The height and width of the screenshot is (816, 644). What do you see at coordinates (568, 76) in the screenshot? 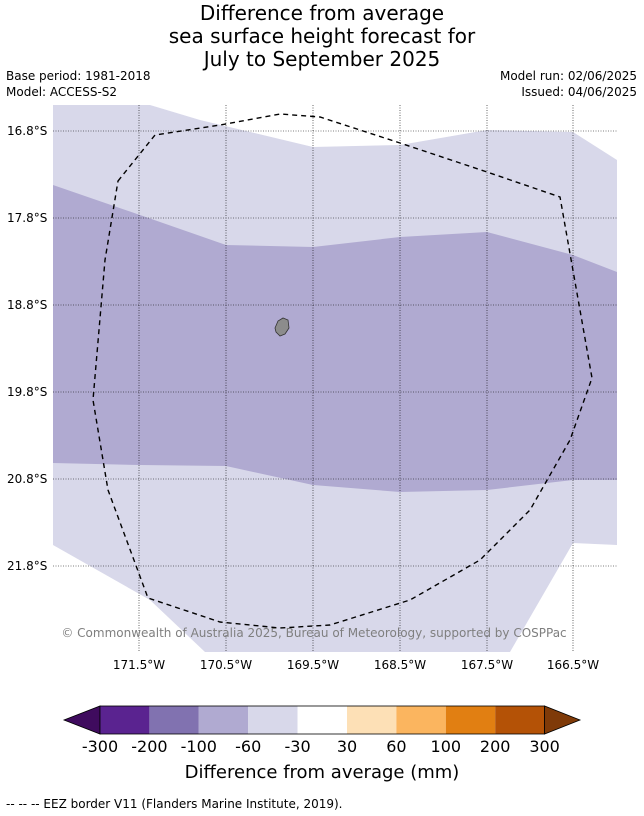
I see `model-run: Model run: 02/06/2025` at bounding box center [568, 76].